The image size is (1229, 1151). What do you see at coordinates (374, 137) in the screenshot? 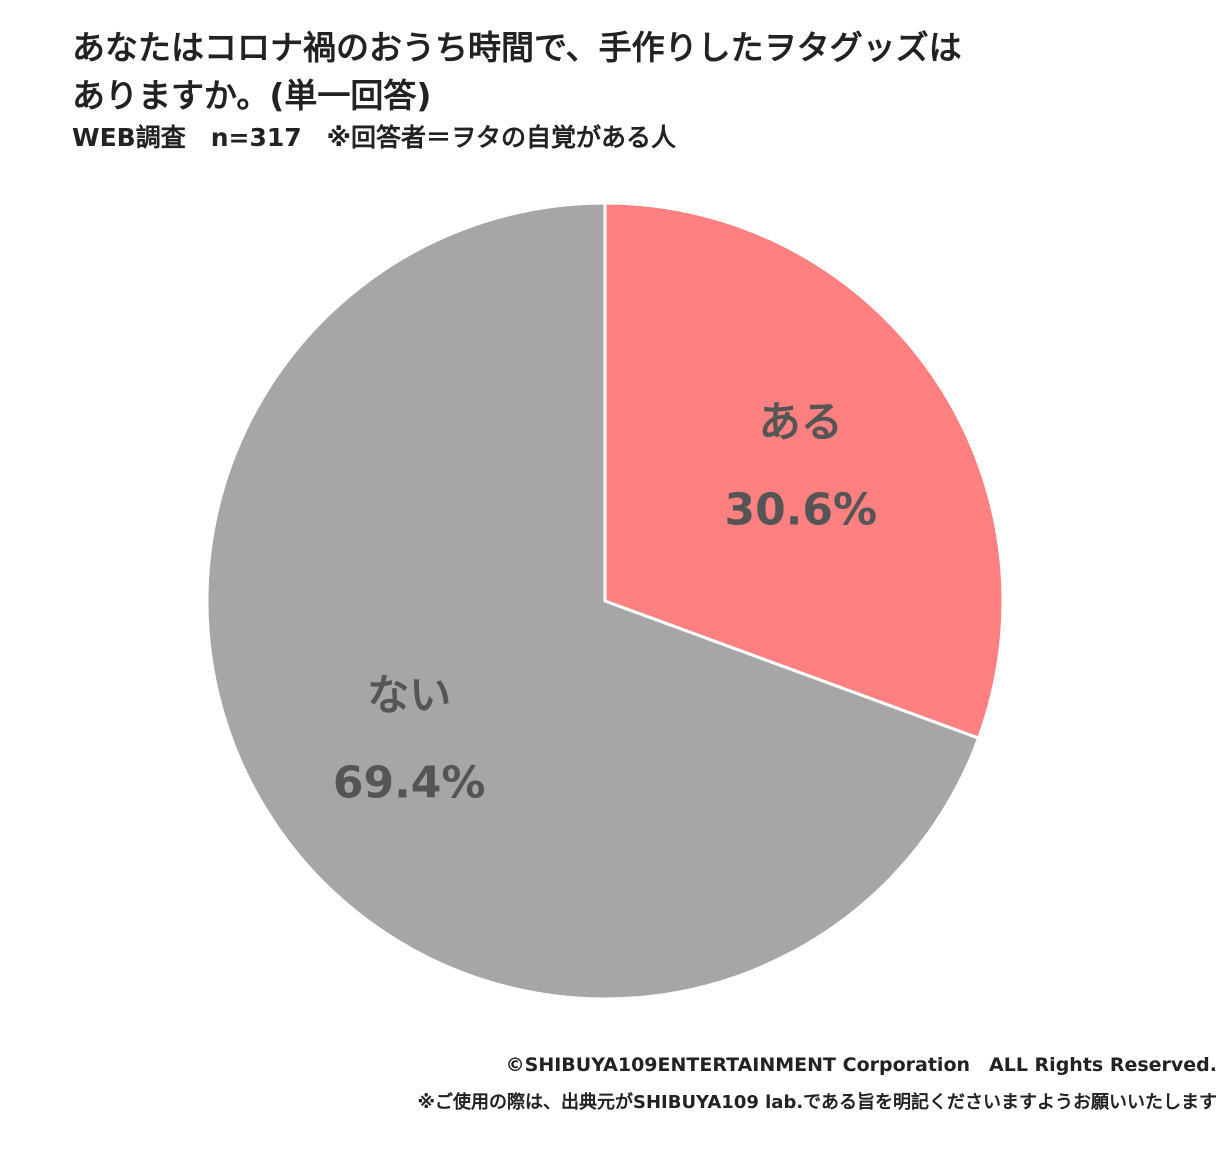
I see `chart-subtitle: WEB調査 n=317 ※回答者＝ヲタの自覚がある人` at bounding box center [374, 137].